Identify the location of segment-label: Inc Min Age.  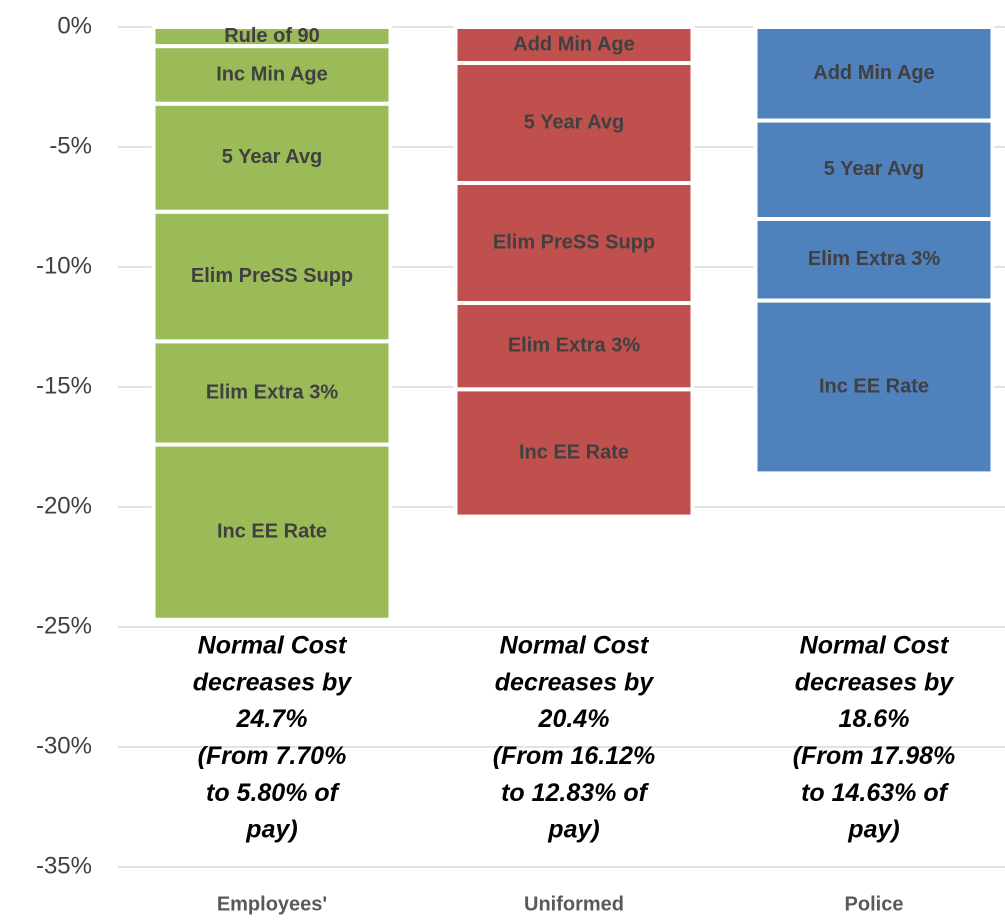
(271, 74).